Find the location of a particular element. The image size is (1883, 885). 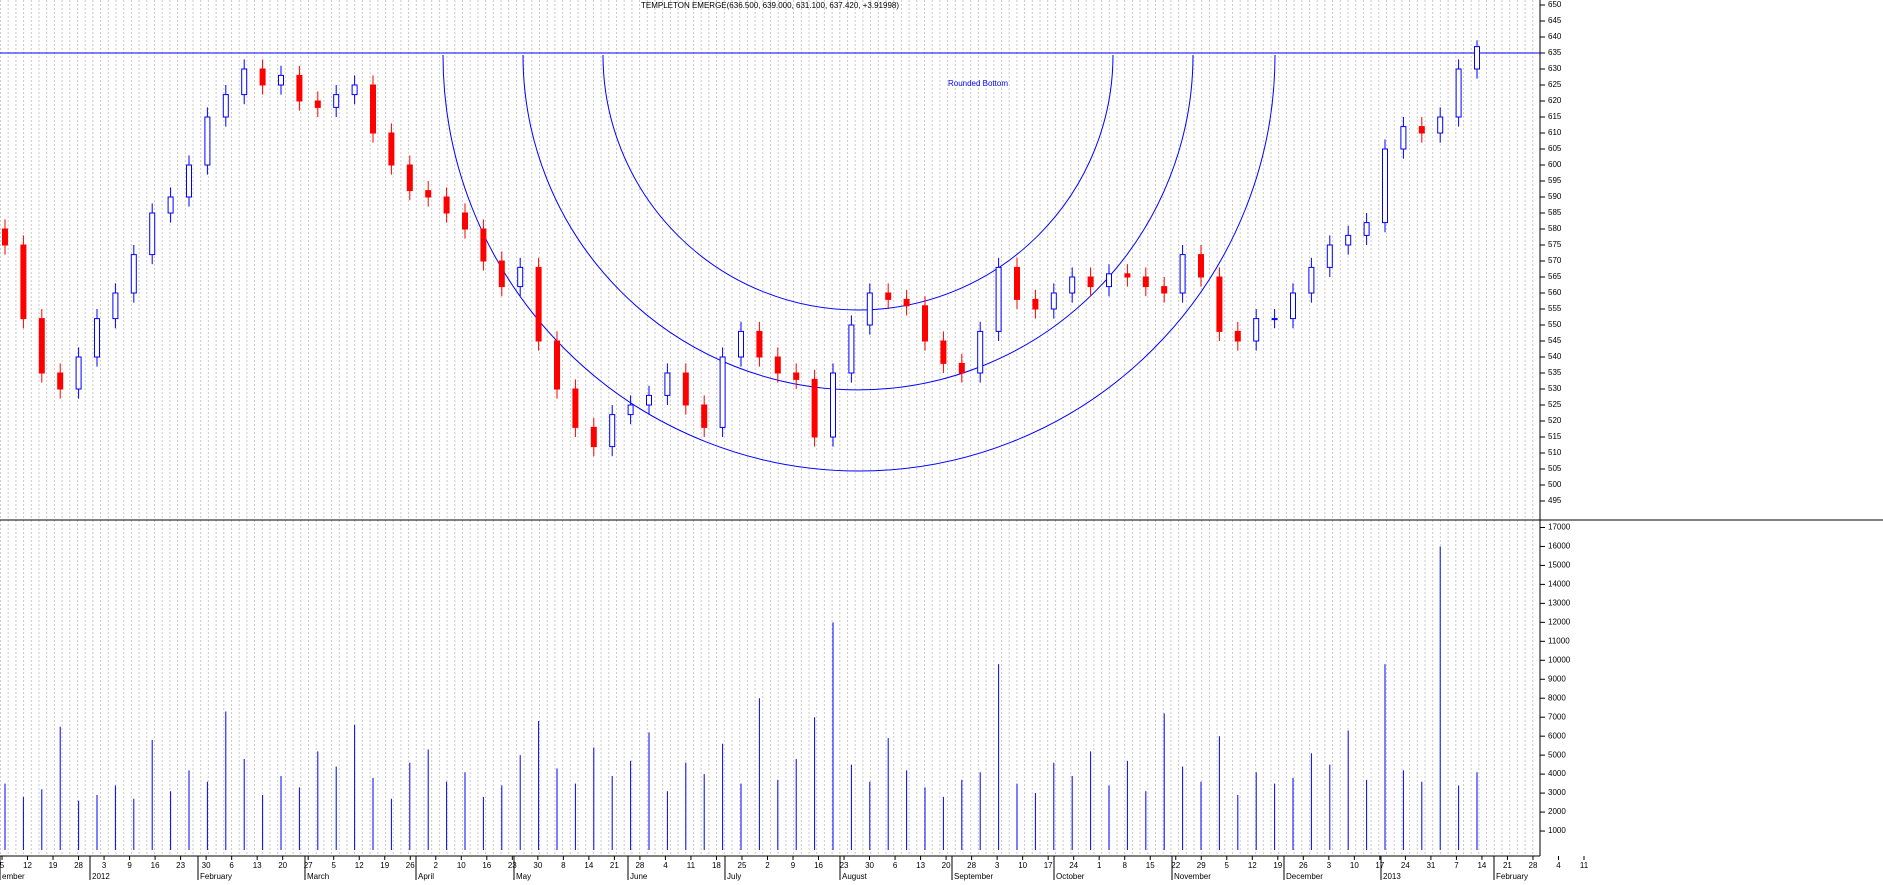

y-tick-label: 605 is located at coordinates (1555, 148).